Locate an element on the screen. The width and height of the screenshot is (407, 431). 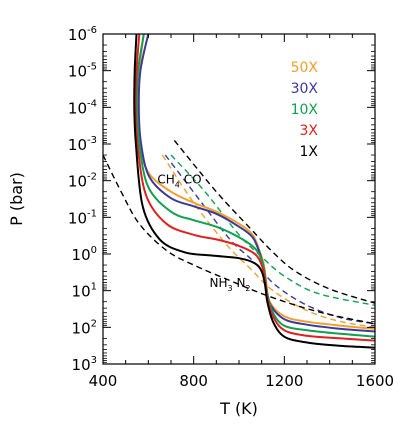
y-tick-label: 10⁻⁶ is located at coordinates (82, 34).